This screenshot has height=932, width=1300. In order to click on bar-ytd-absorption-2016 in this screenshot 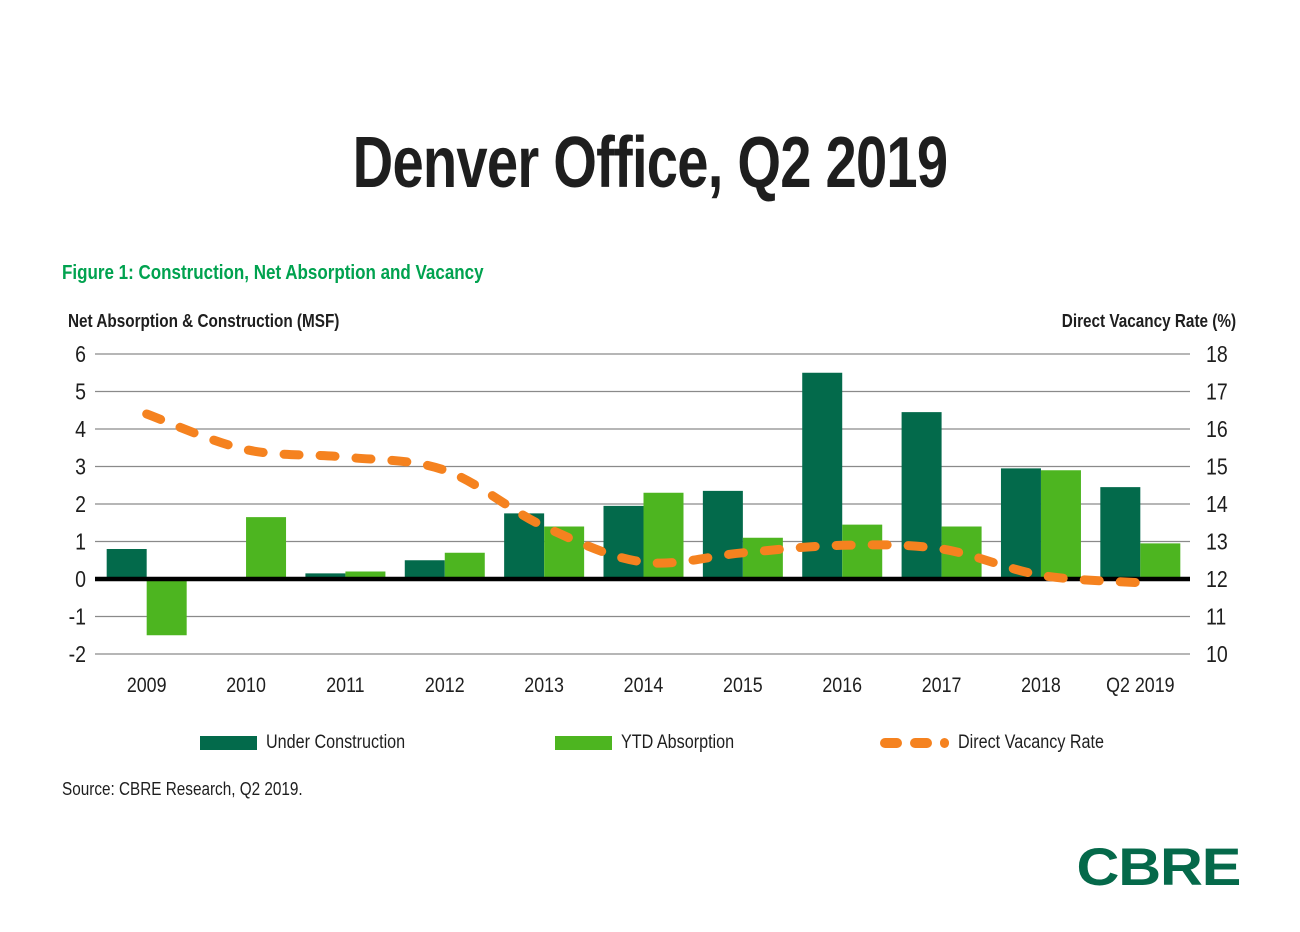, I will do `click(862, 551)`.